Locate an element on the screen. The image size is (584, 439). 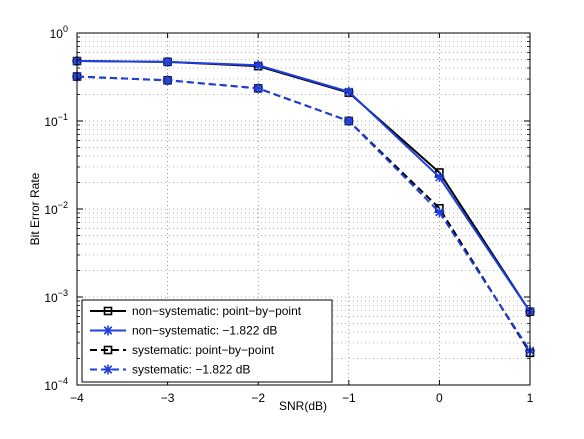
legend-label: systematic: point−by−point is located at coordinates (203, 350).